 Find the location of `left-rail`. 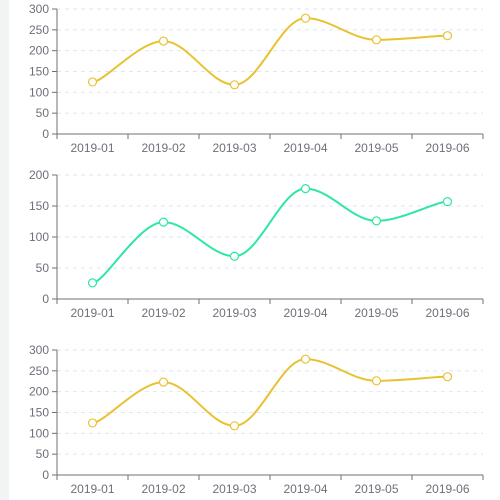

left-rail is located at coordinates (4, 250).